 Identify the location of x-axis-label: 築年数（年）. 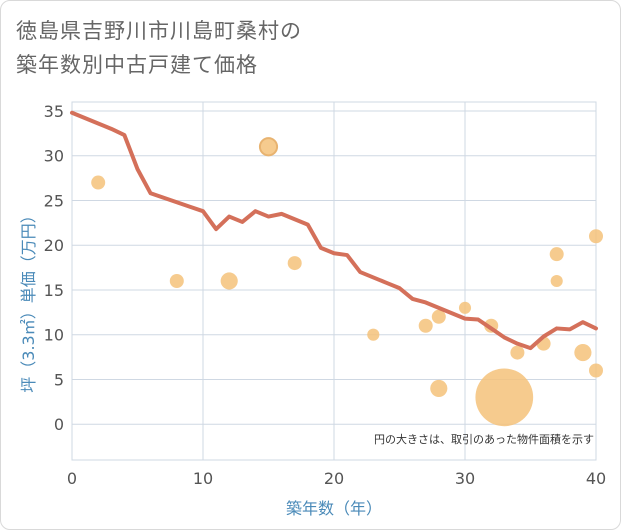
(334, 508).